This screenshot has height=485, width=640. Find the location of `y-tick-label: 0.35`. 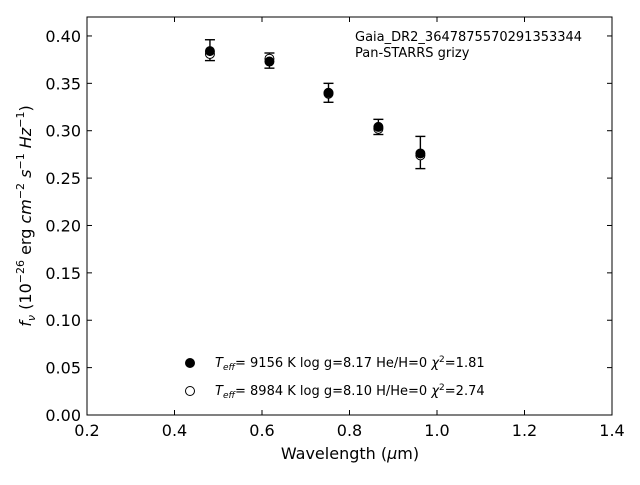

y-tick-label: 0.35 is located at coordinates (63, 83).